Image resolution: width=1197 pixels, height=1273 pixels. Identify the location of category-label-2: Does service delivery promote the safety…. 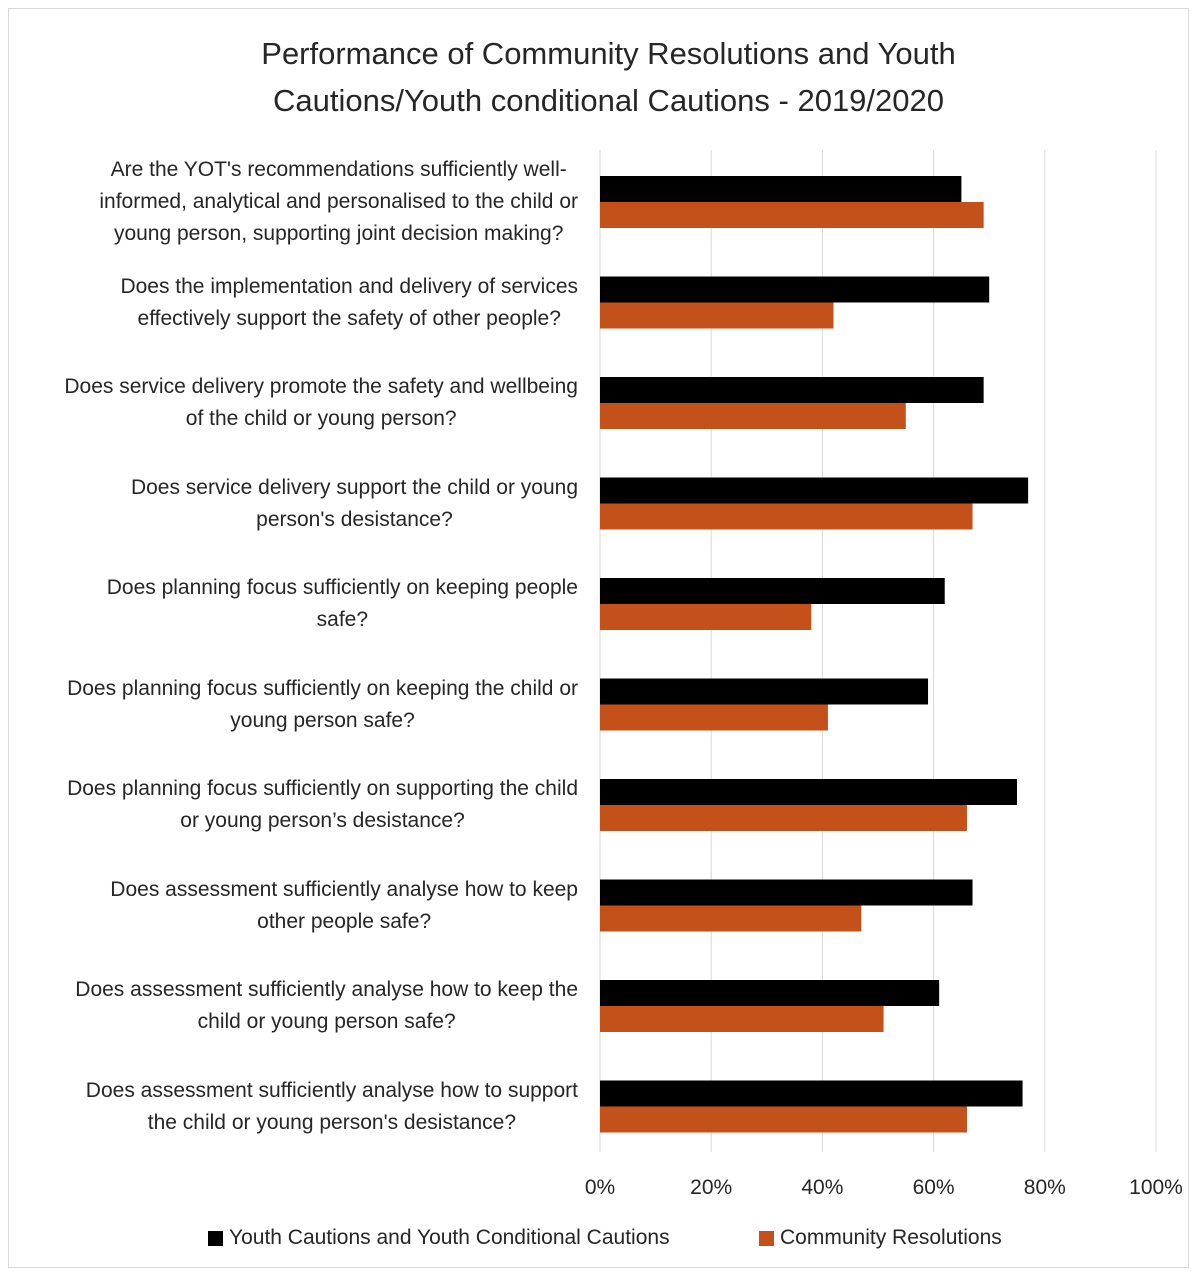
(295, 403).